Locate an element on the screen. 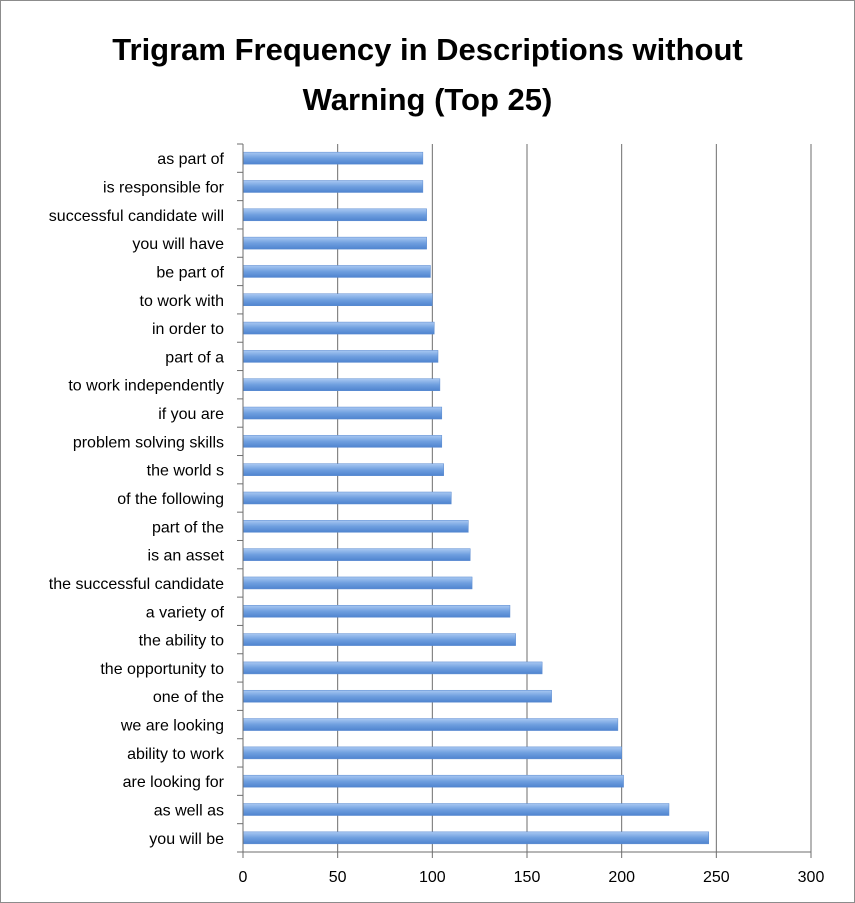 The height and width of the screenshot is (903, 855). category-label: are looking for is located at coordinates (174, 782).